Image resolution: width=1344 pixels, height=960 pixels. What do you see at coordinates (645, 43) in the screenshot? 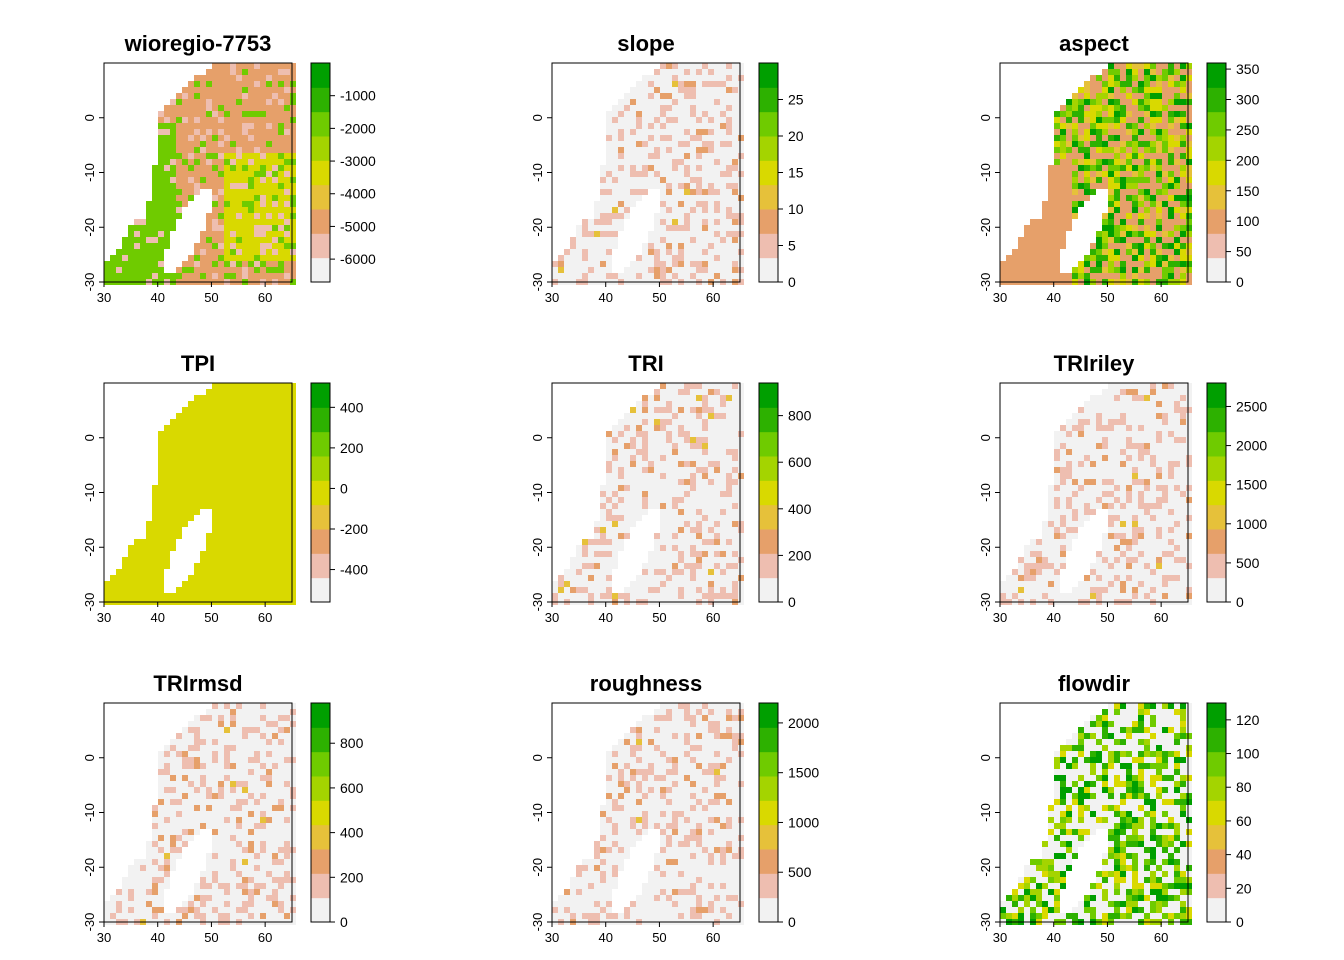
I see `panel-title: slope` at bounding box center [645, 43].